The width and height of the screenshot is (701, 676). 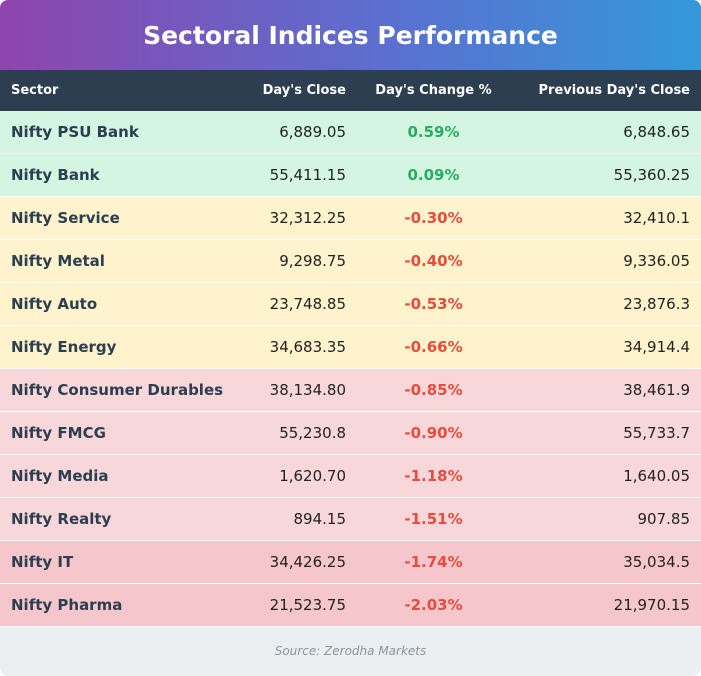 What do you see at coordinates (301, 90) in the screenshot?
I see `column-header: Day's Close` at bounding box center [301, 90].